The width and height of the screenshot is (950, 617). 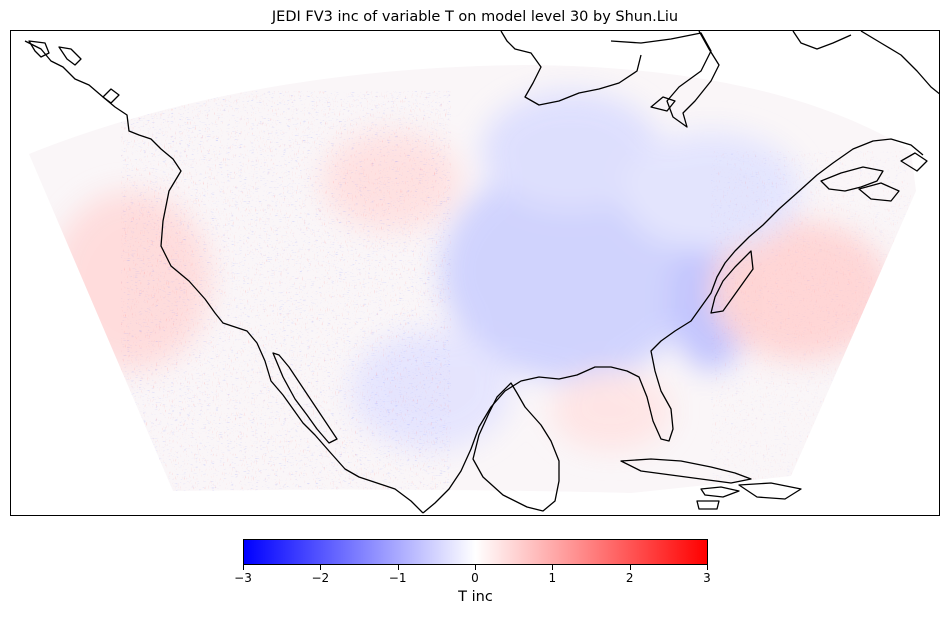 What do you see at coordinates (320, 578) in the screenshot?
I see `colorbar-tick-label-1: −2` at bounding box center [320, 578].